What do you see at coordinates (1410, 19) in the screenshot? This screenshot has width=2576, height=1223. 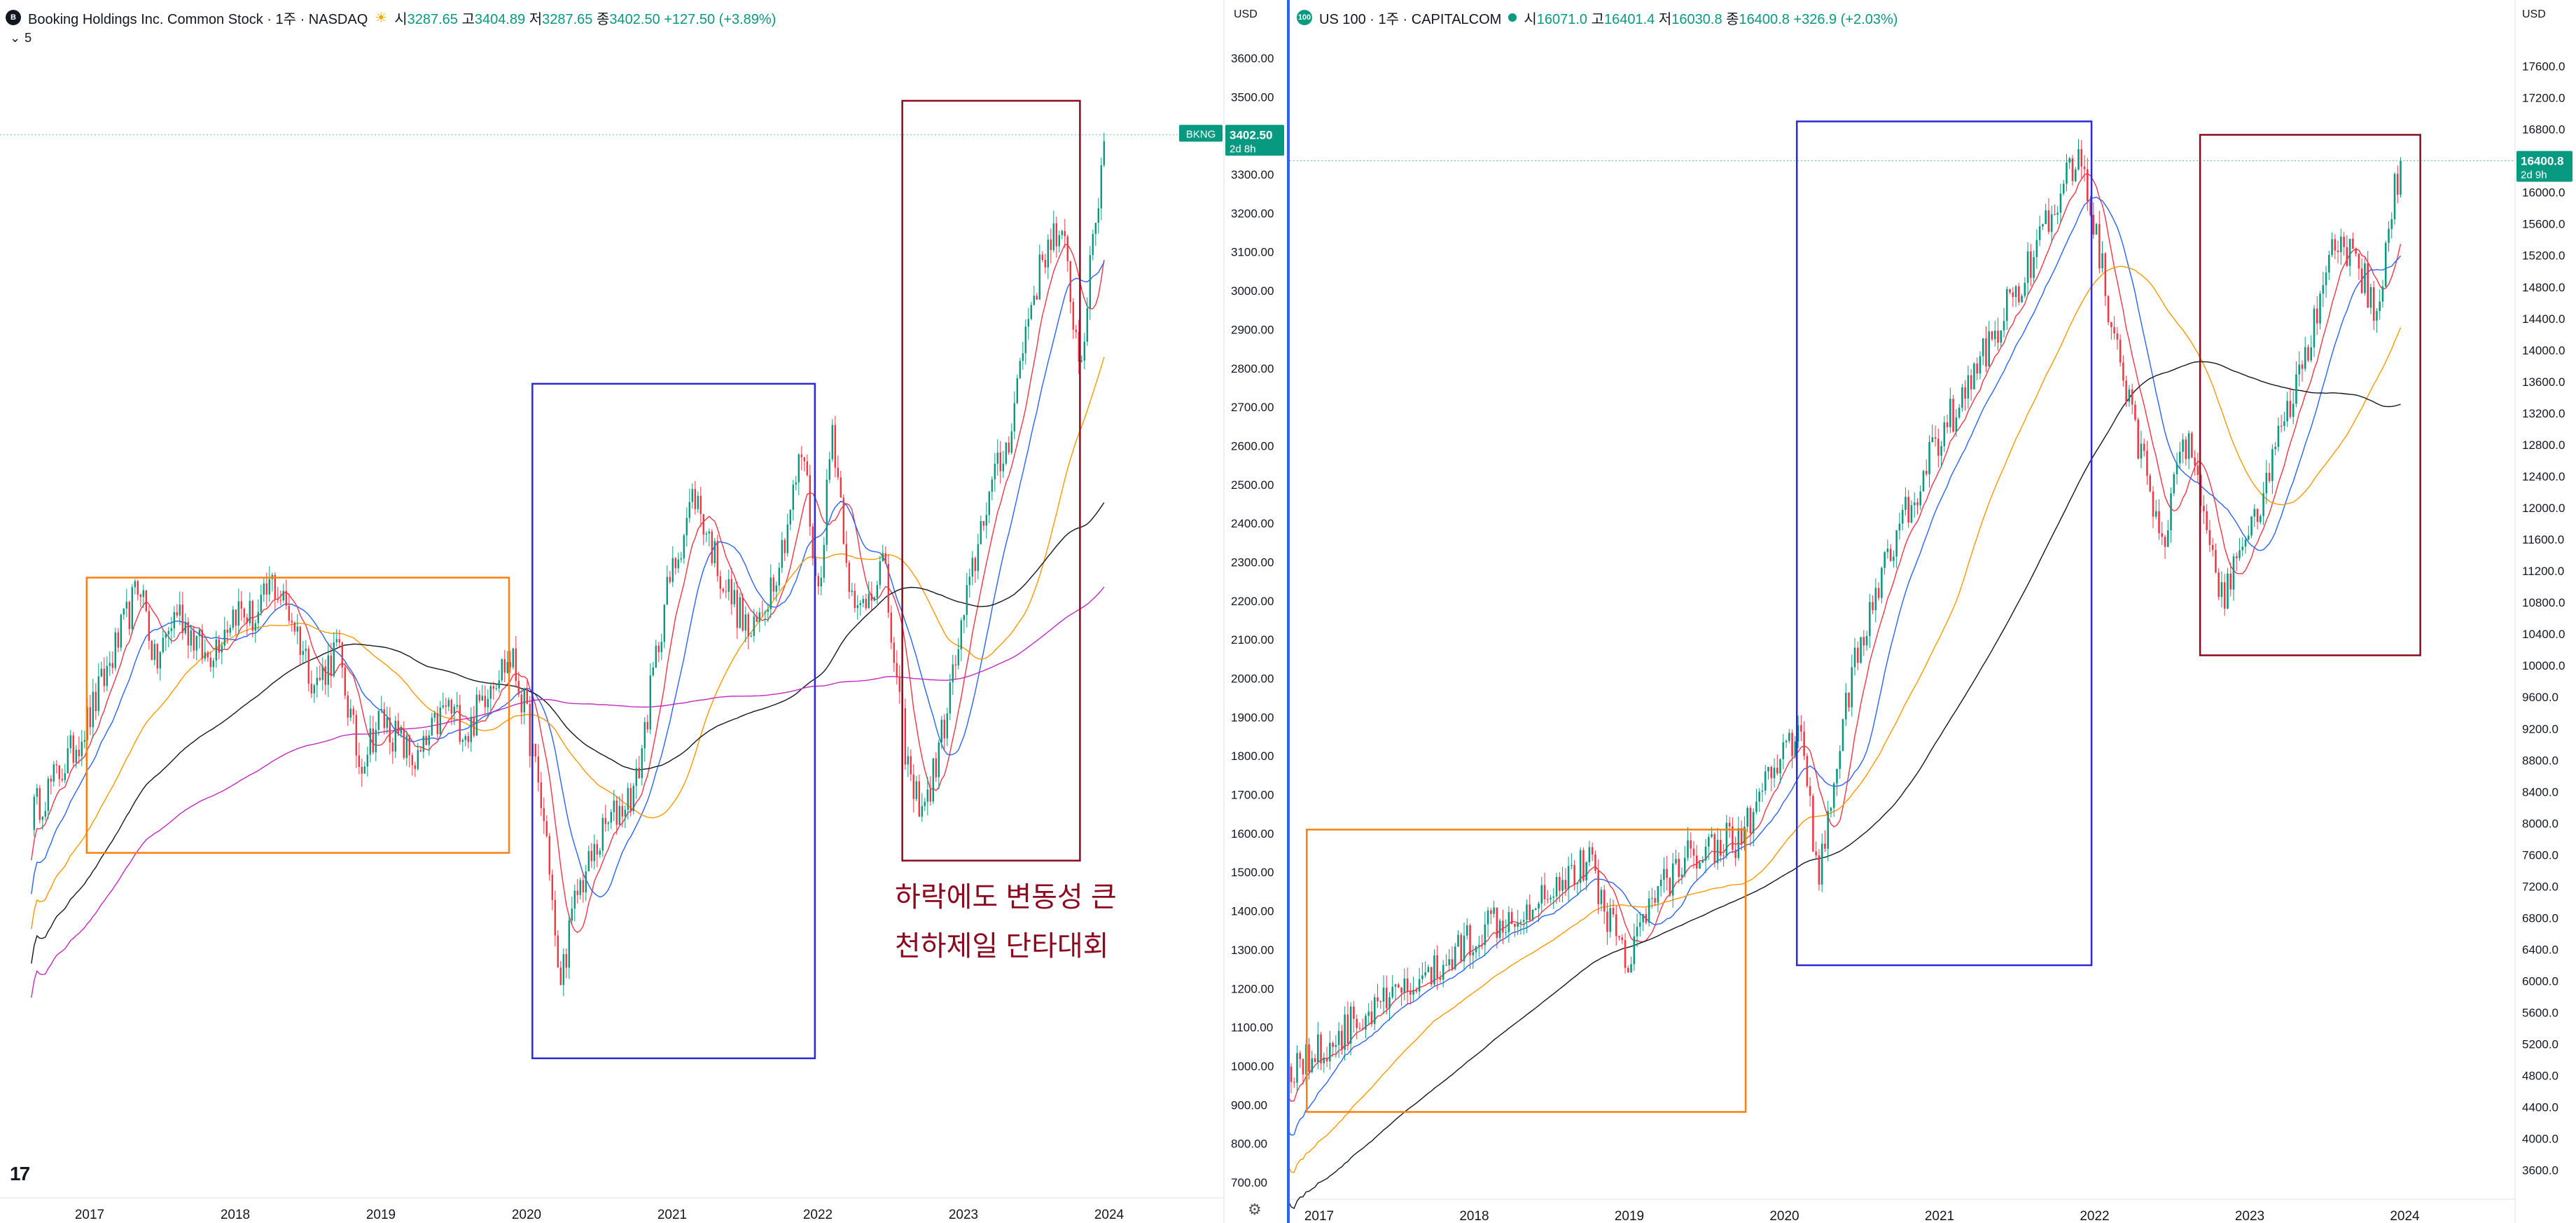 I see `right-symbol-title: US 100 · 1주 · CAPITALCOM` at bounding box center [1410, 19].